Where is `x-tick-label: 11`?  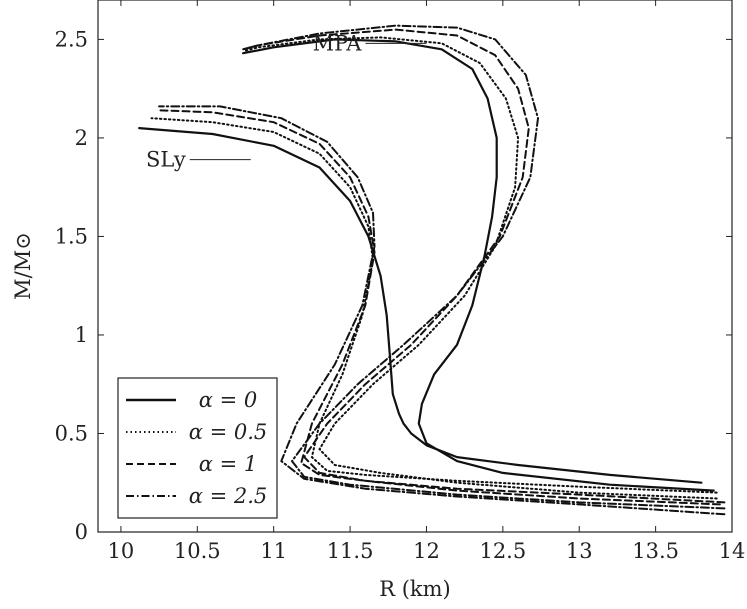
x-tick-label: 11 is located at coordinates (273, 551).